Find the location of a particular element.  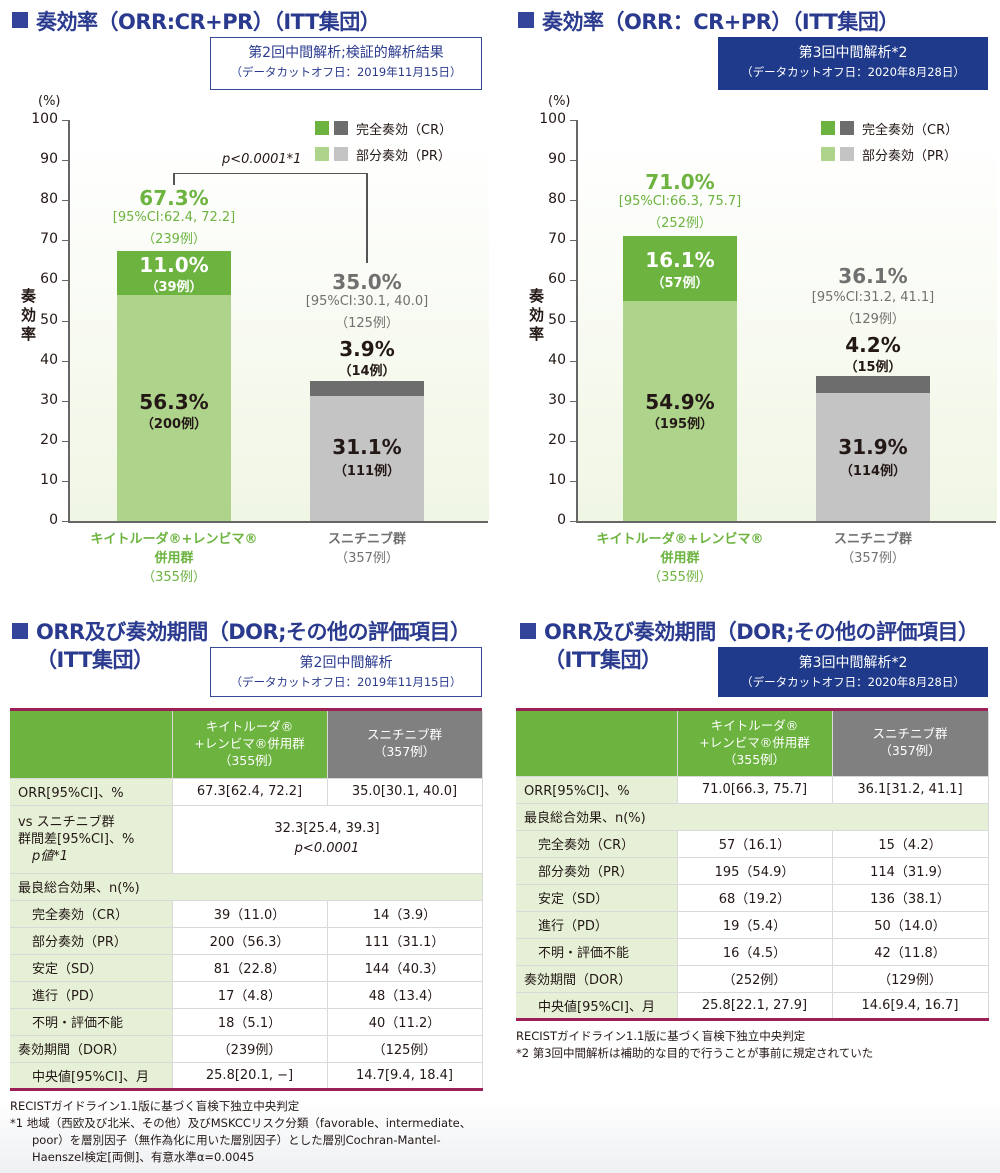

y-tick-label: 20 is located at coordinates (49, 439).